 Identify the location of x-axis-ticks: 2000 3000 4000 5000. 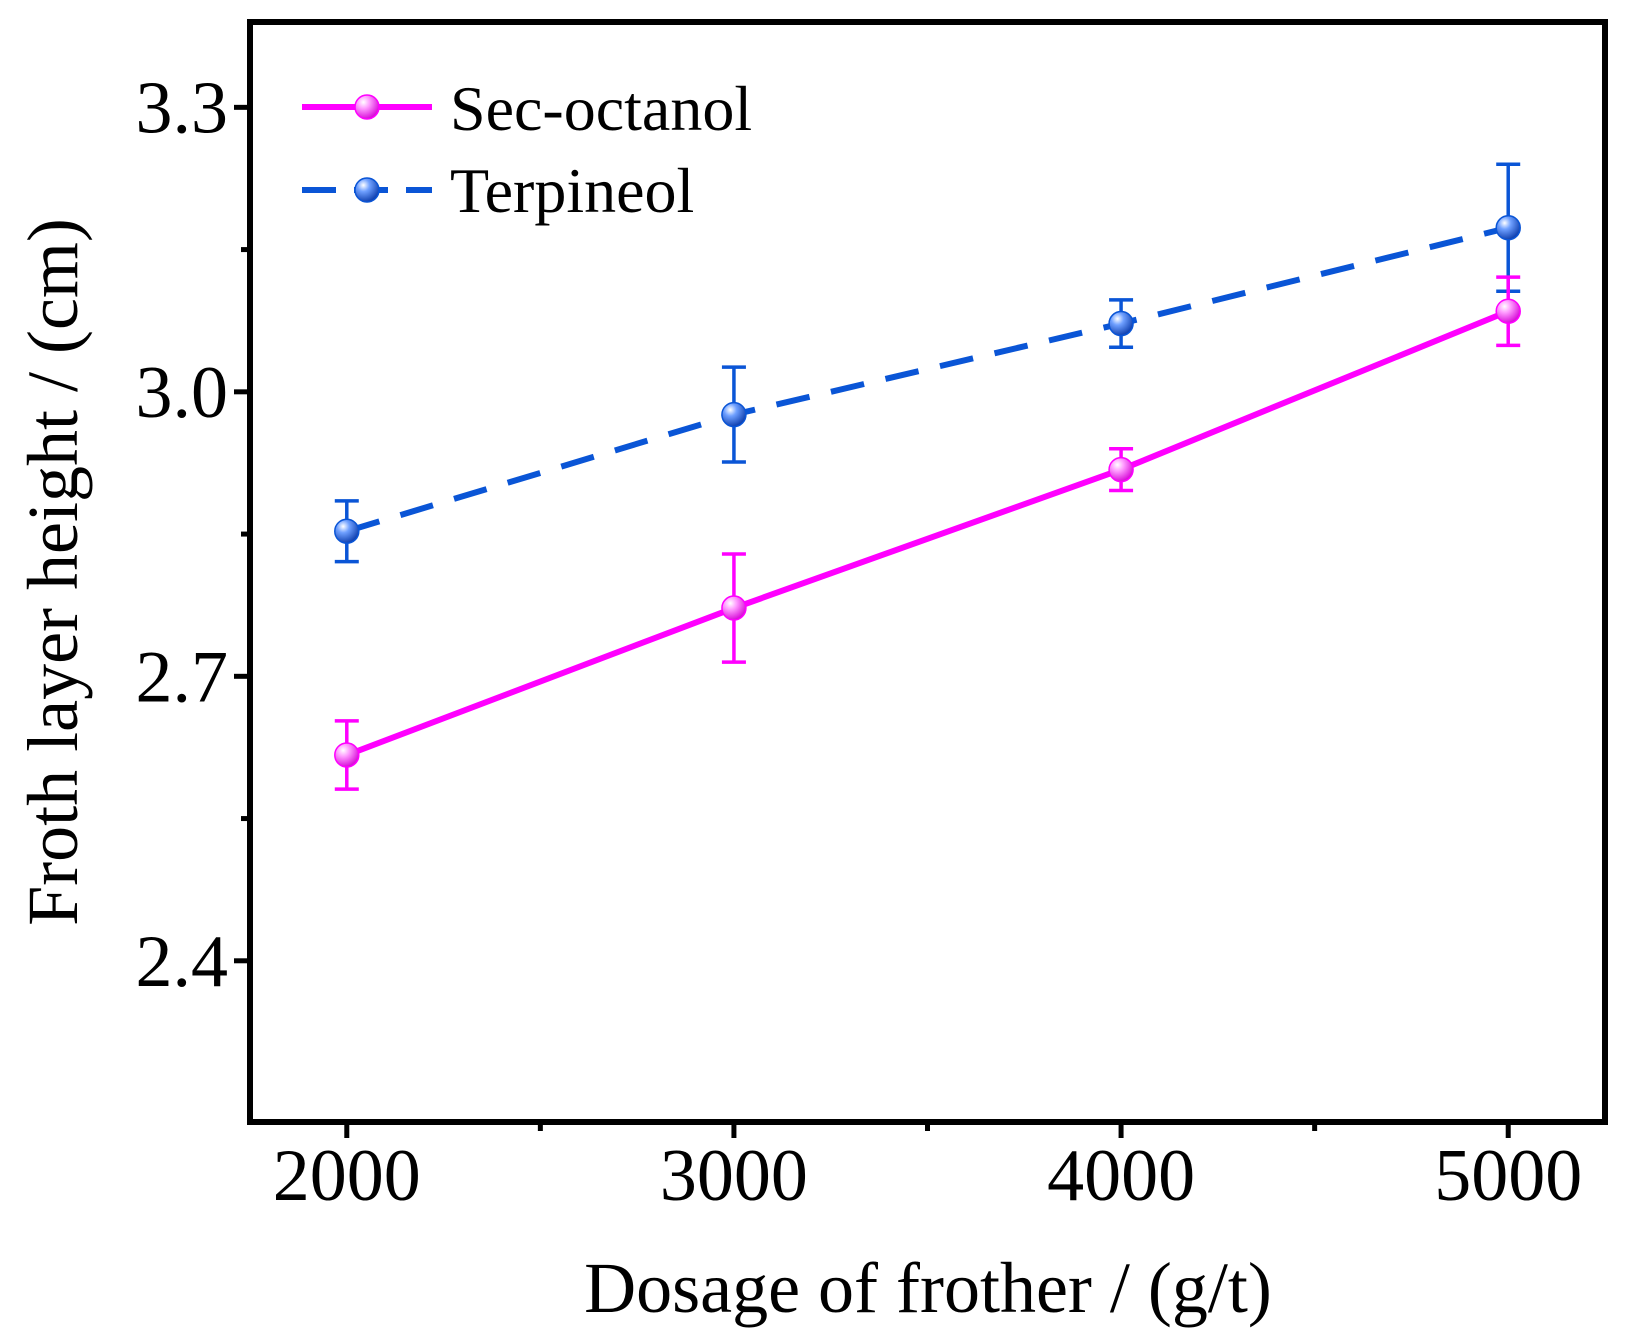
(927, 1169).